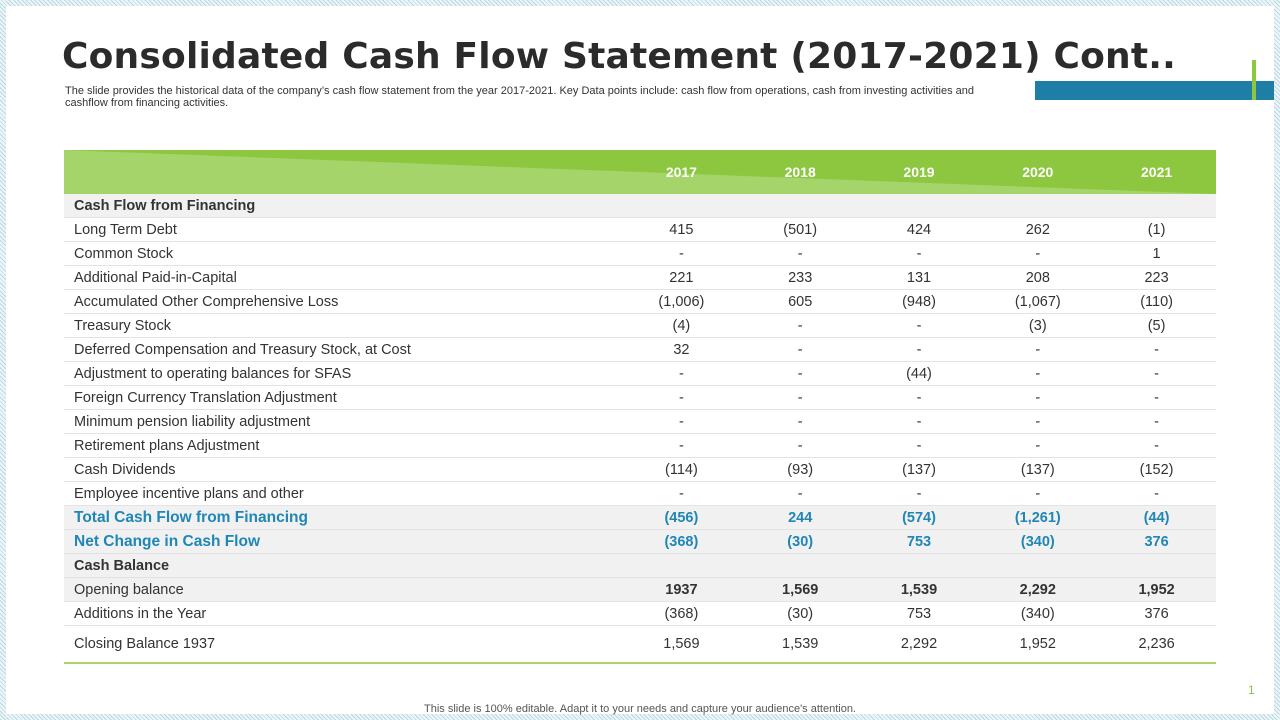  I want to click on row-label: Cash Dividends, so click(125, 469).